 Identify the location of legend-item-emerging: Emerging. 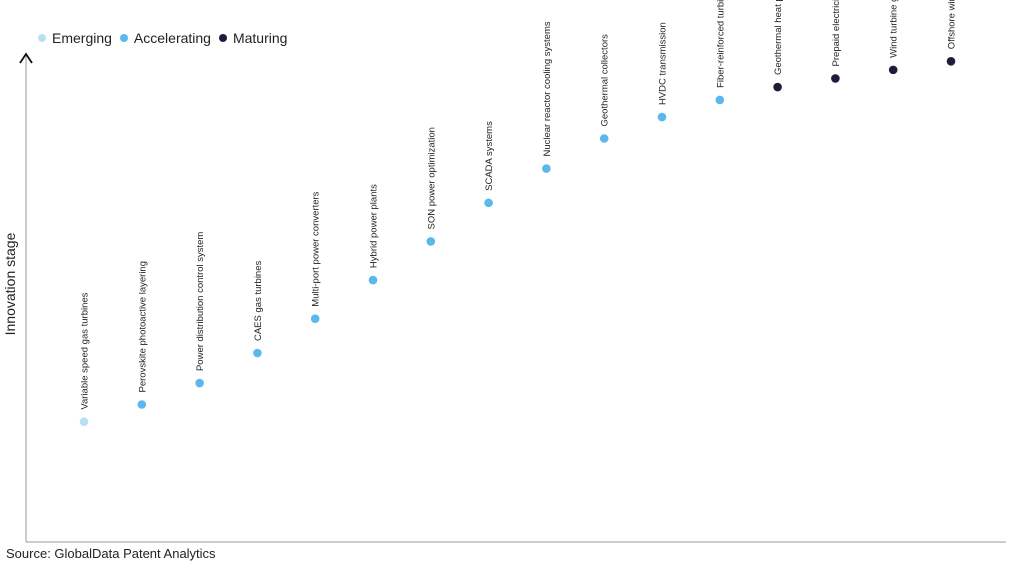
(75, 38).